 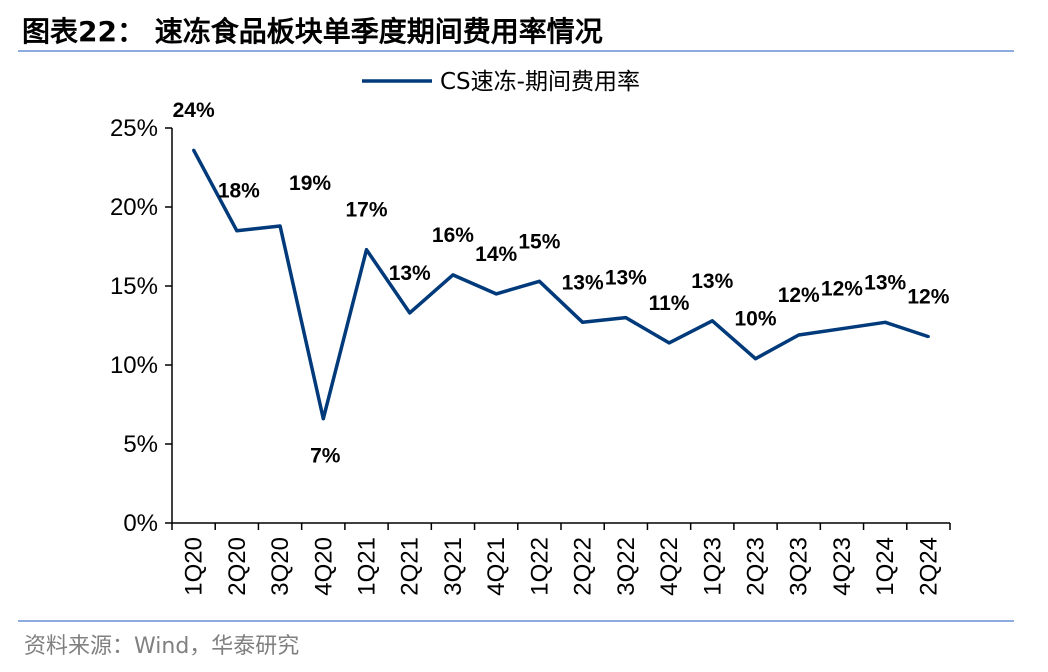 I want to click on y-tick-label: 20%, so click(x=134, y=207).